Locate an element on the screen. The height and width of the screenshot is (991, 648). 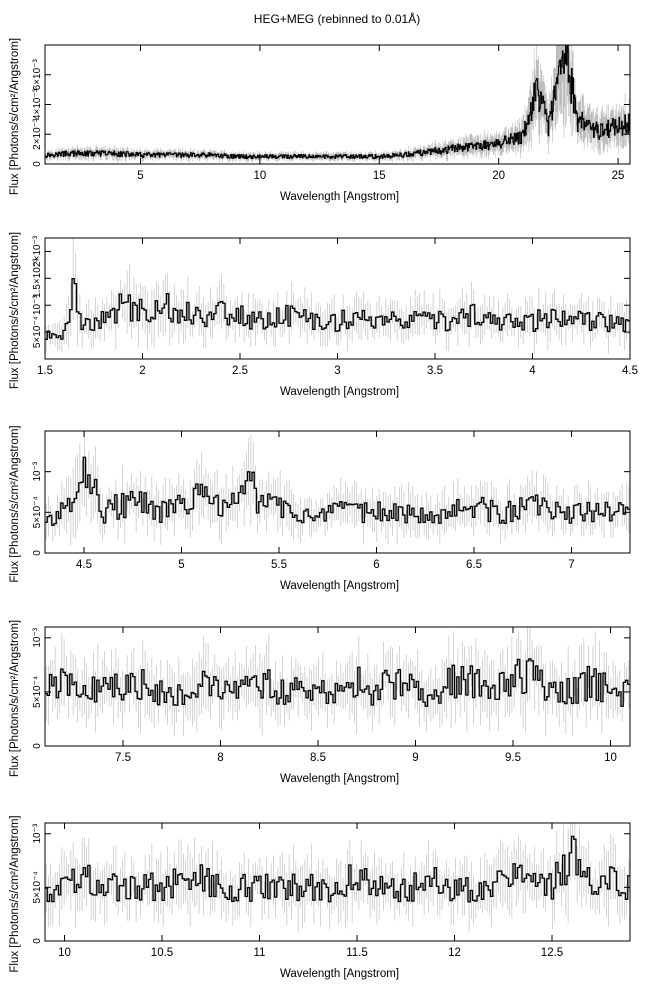
x-tick-label: 9.5 is located at coordinates (513, 758).